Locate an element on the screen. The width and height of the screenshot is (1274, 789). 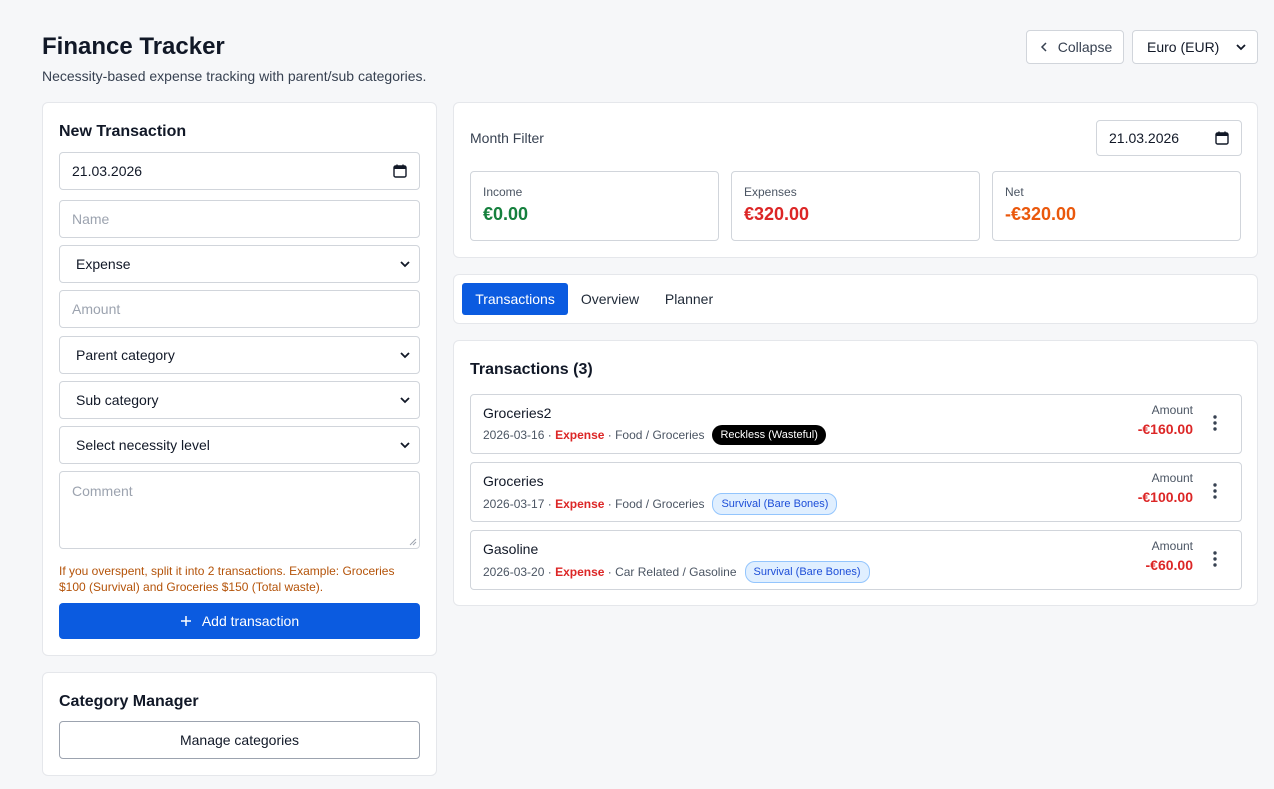
add-transaction-label: Add transaction is located at coordinates (250, 621).